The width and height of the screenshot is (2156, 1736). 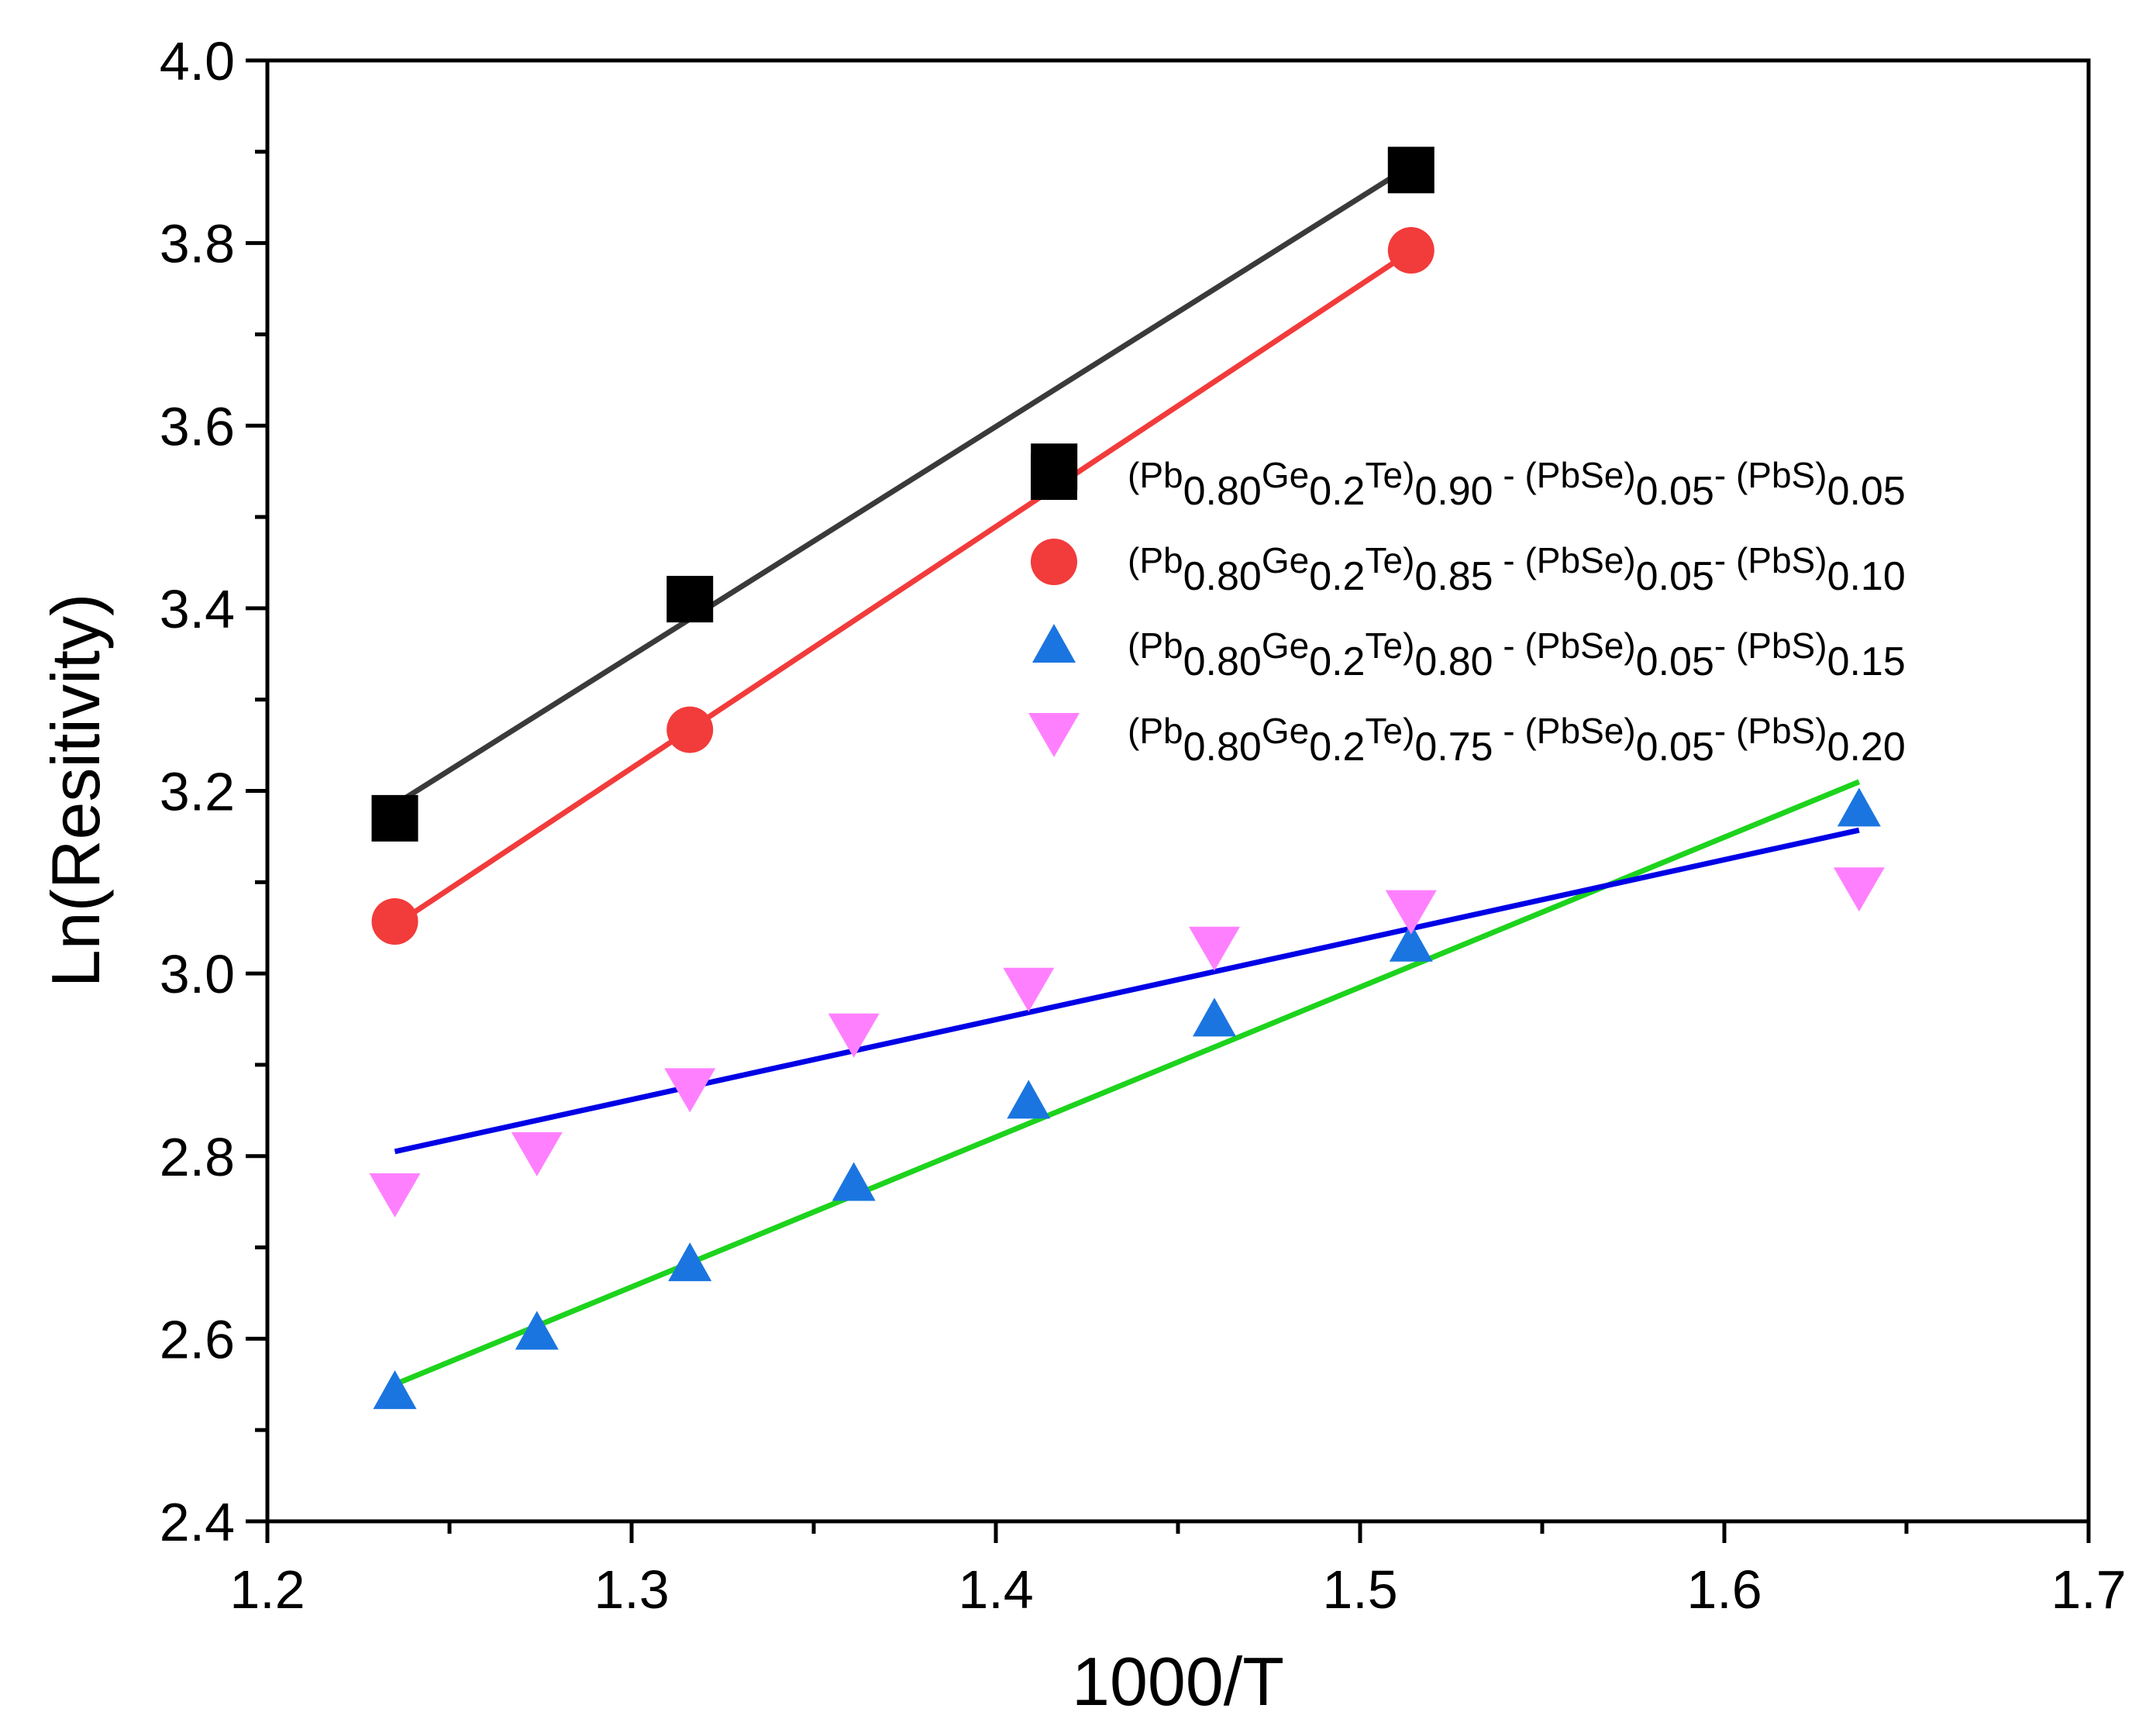 I want to click on x-tick-label: 1.7, so click(x=2088, y=1589).